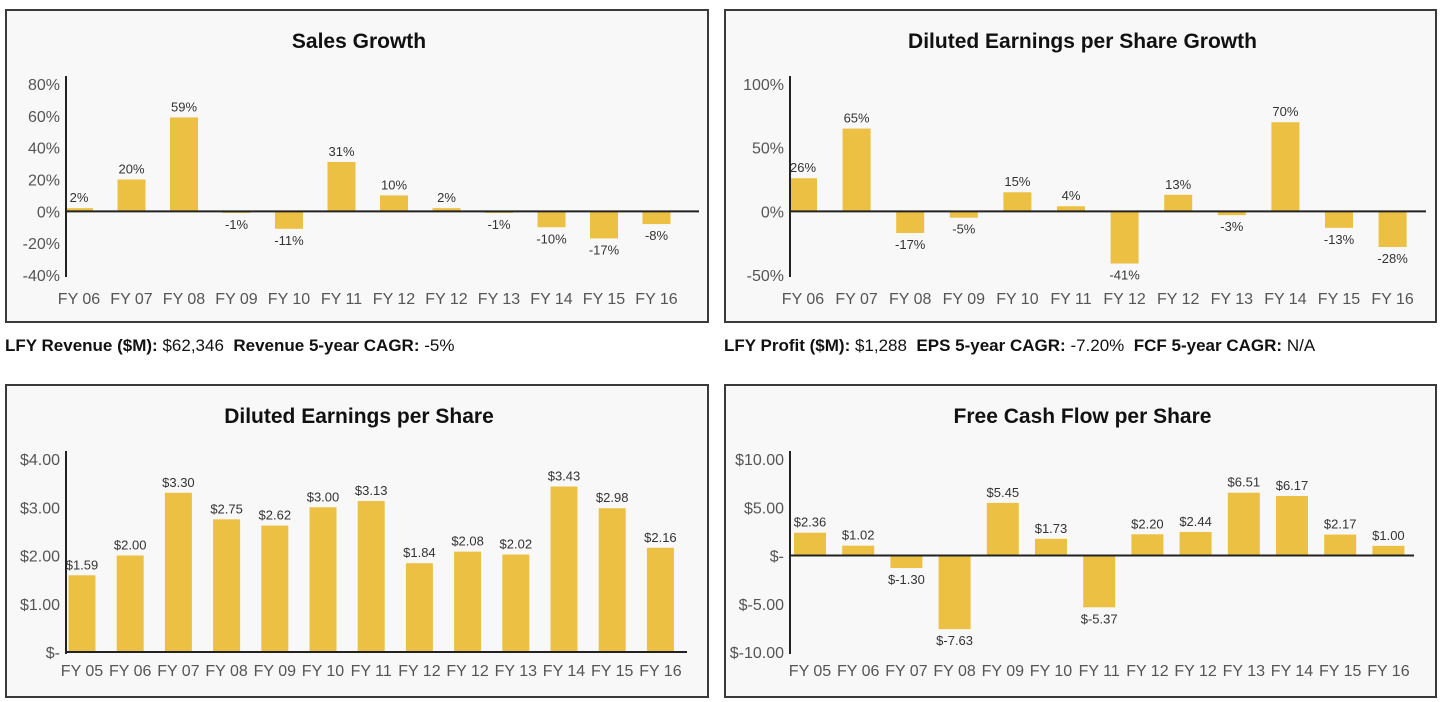  What do you see at coordinates (193, 345) in the screenshot?
I see `lfy-revenue-value: $62,346` at bounding box center [193, 345].